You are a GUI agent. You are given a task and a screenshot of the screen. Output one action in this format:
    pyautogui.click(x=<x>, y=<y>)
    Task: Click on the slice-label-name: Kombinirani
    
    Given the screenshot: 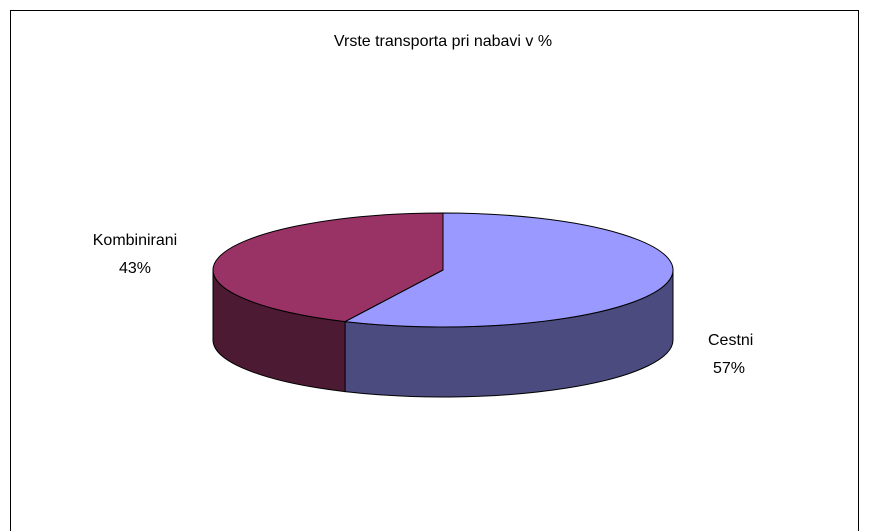 What is the action you would take?
    pyautogui.click(x=135, y=240)
    